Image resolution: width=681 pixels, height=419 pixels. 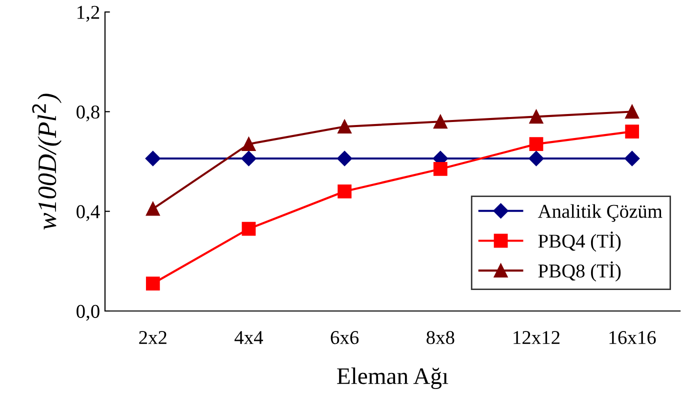 I want to click on legend-label: Analitik Çözüm, so click(x=600, y=213).